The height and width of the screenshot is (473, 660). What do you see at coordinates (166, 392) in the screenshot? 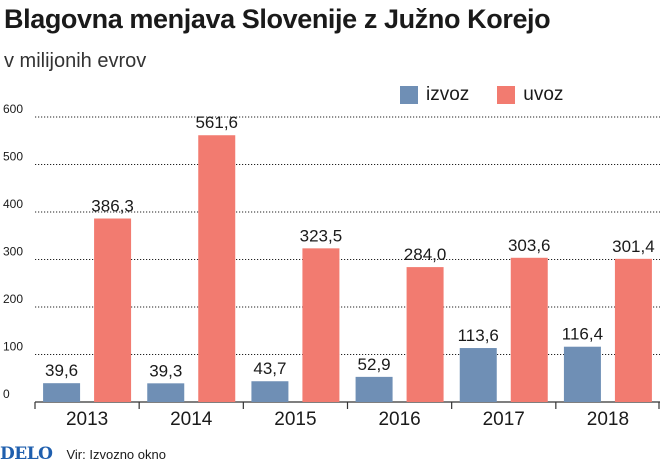
I see `bar-izvoz-2014` at bounding box center [166, 392].